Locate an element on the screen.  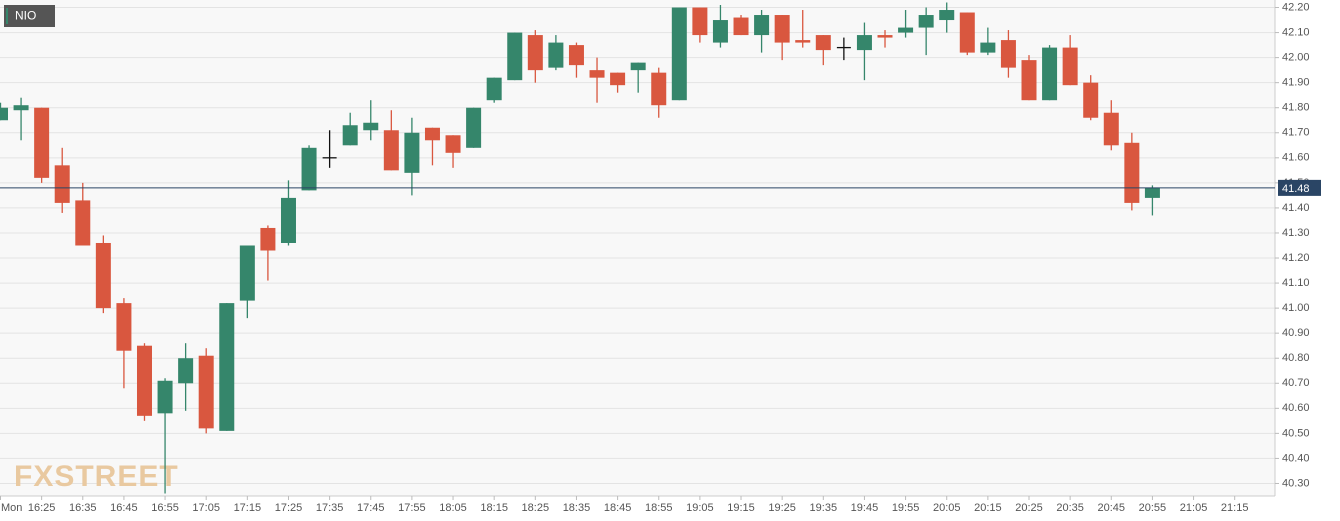
x-tick-label: 18:05 is located at coordinates (453, 508).